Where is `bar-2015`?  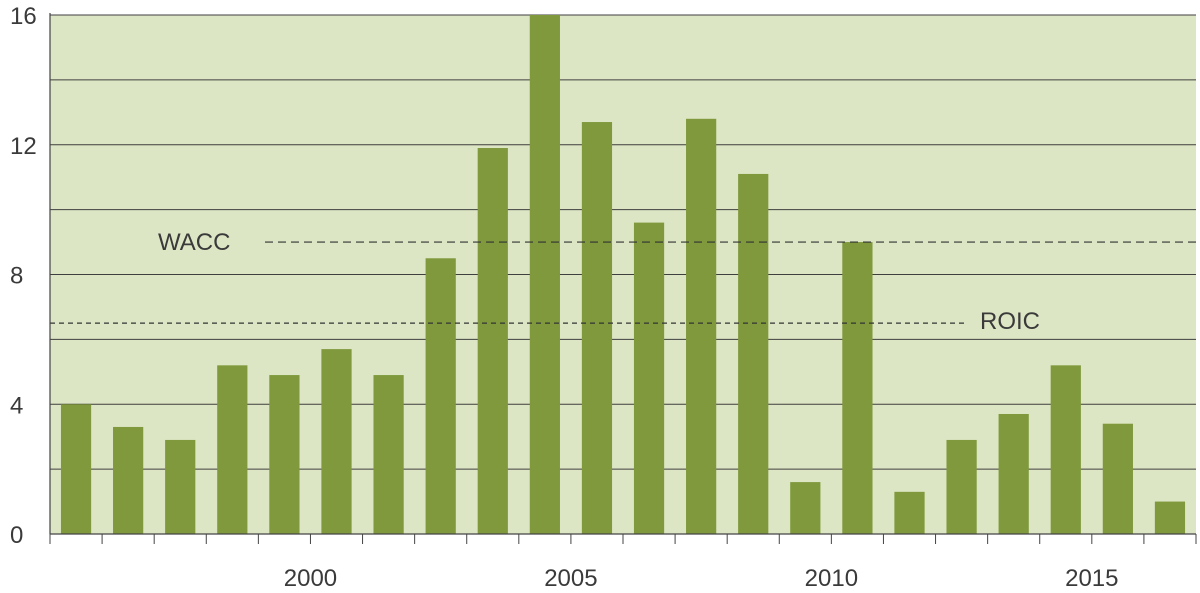 bar-2015 is located at coordinates (1117, 478).